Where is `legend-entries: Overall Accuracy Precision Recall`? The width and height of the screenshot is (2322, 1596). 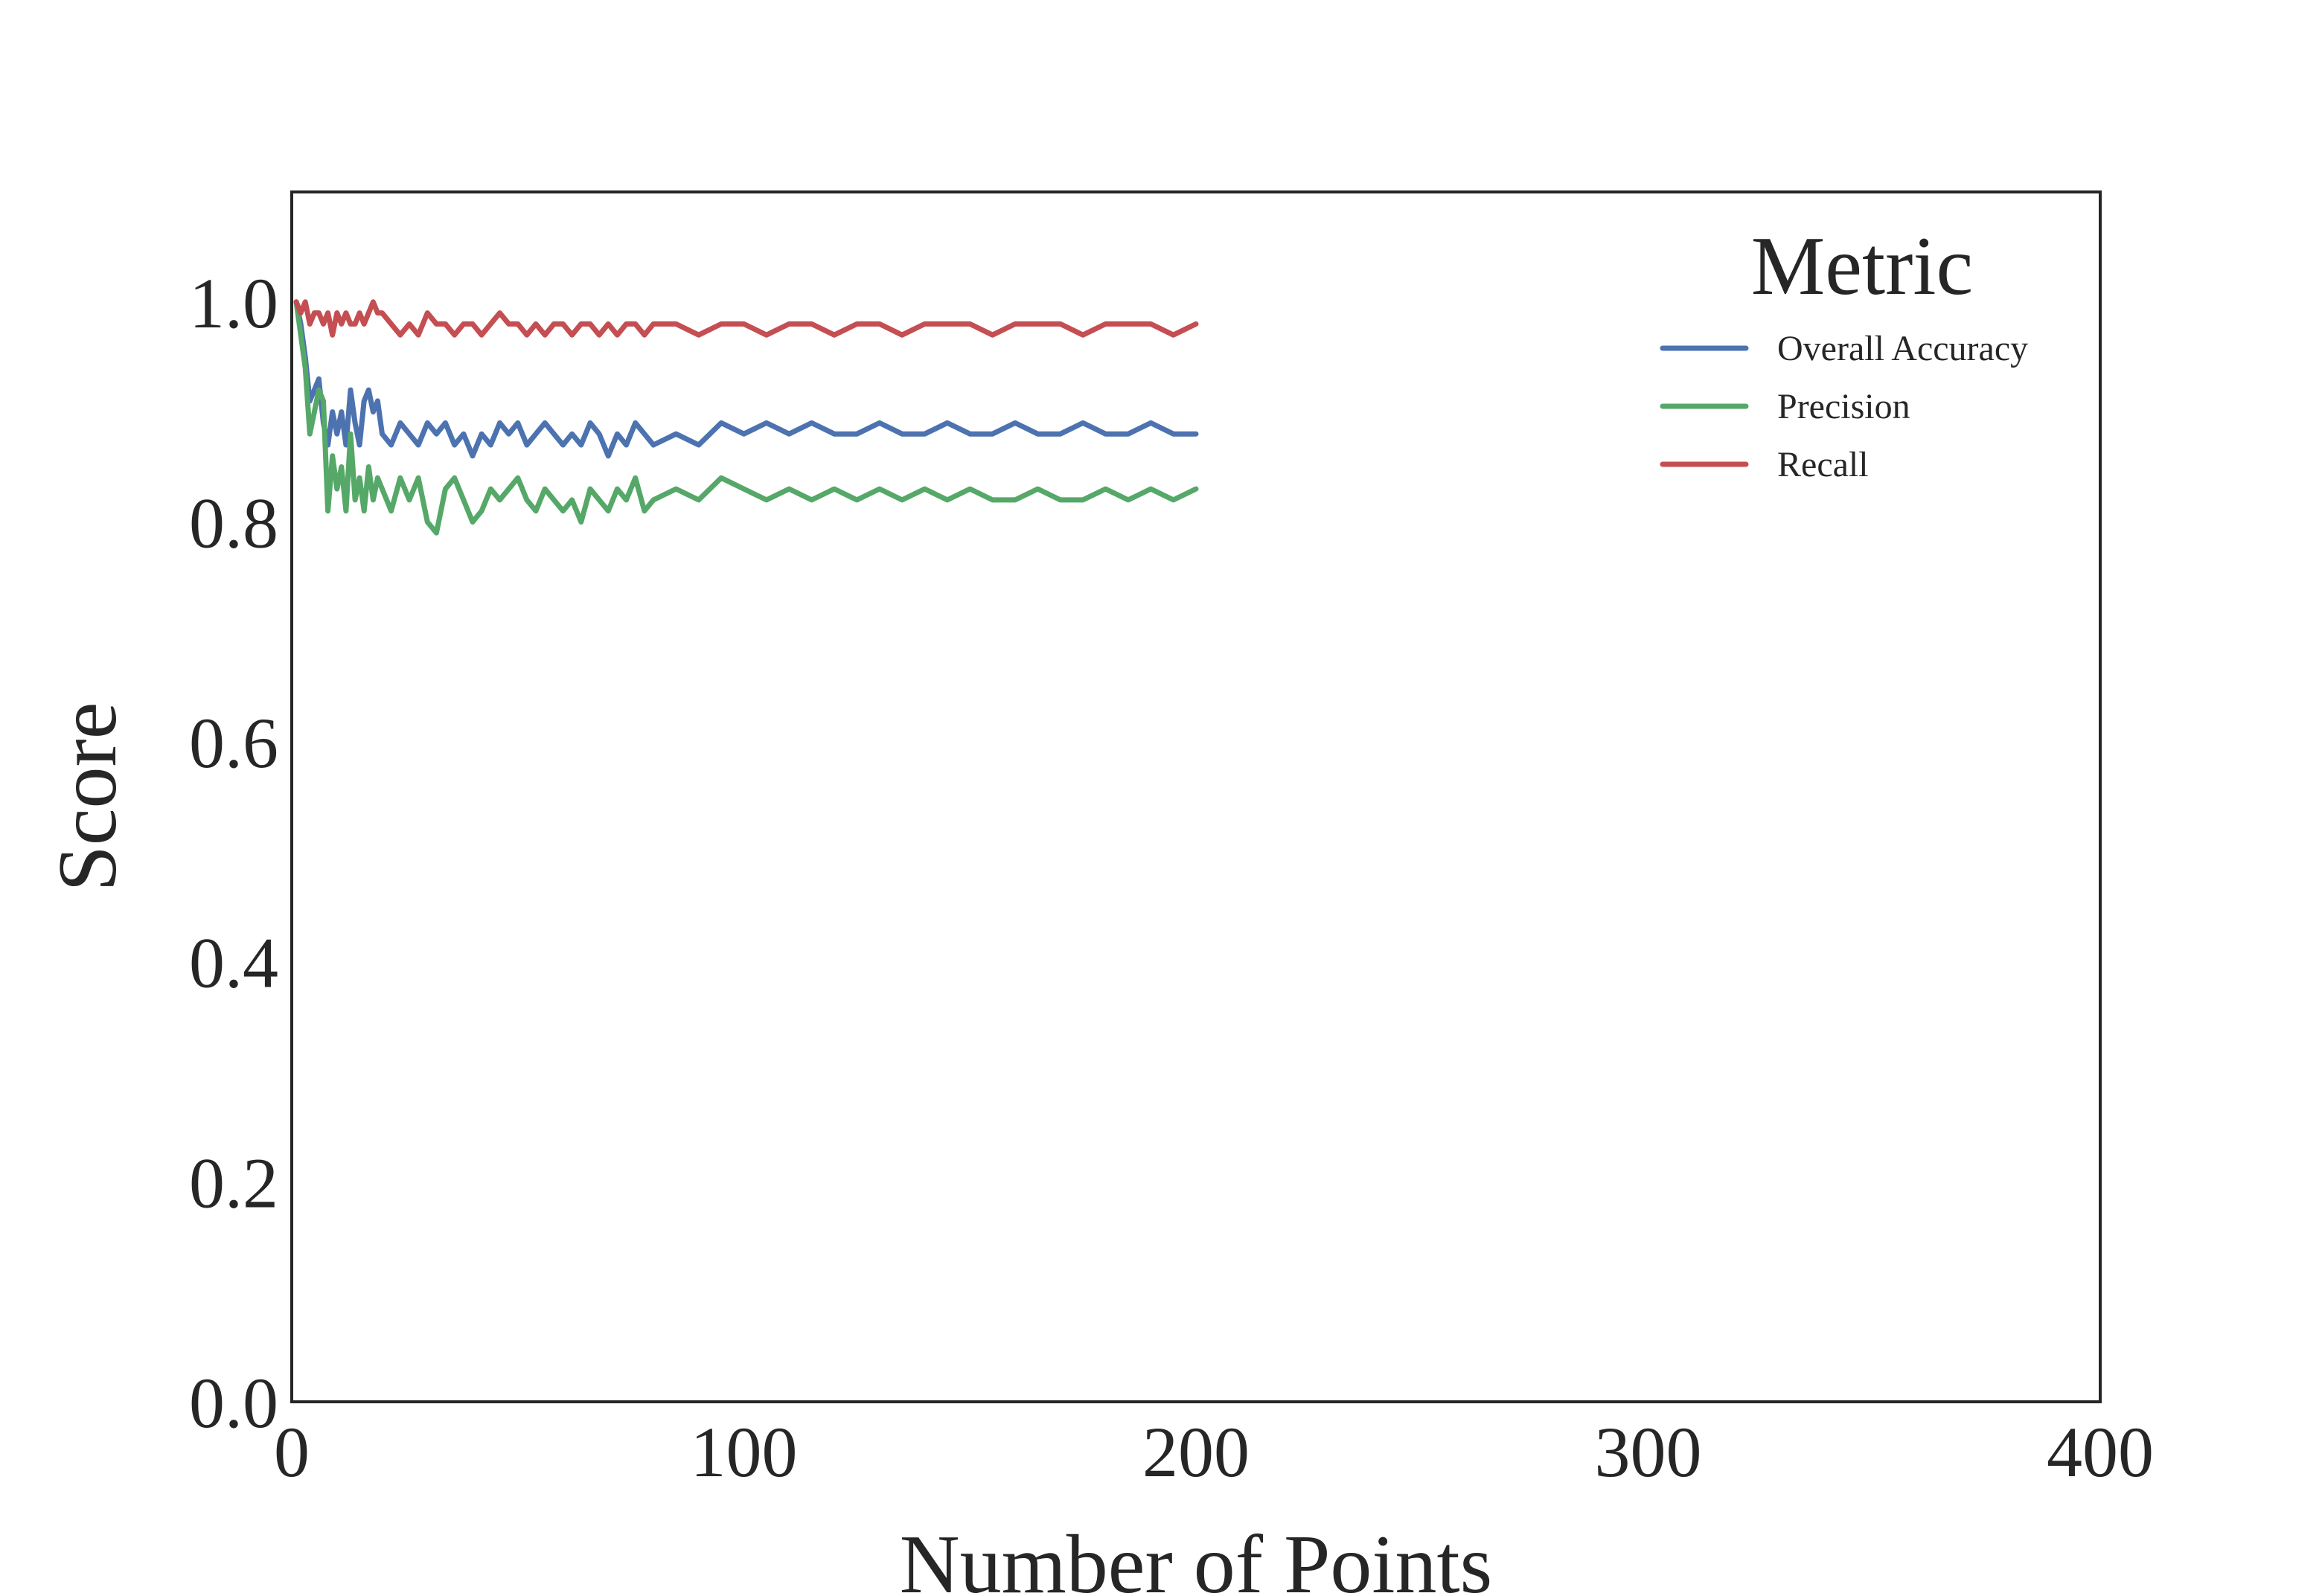 legend-entries: Overall Accuracy Precision Recall is located at coordinates (1844, 406).